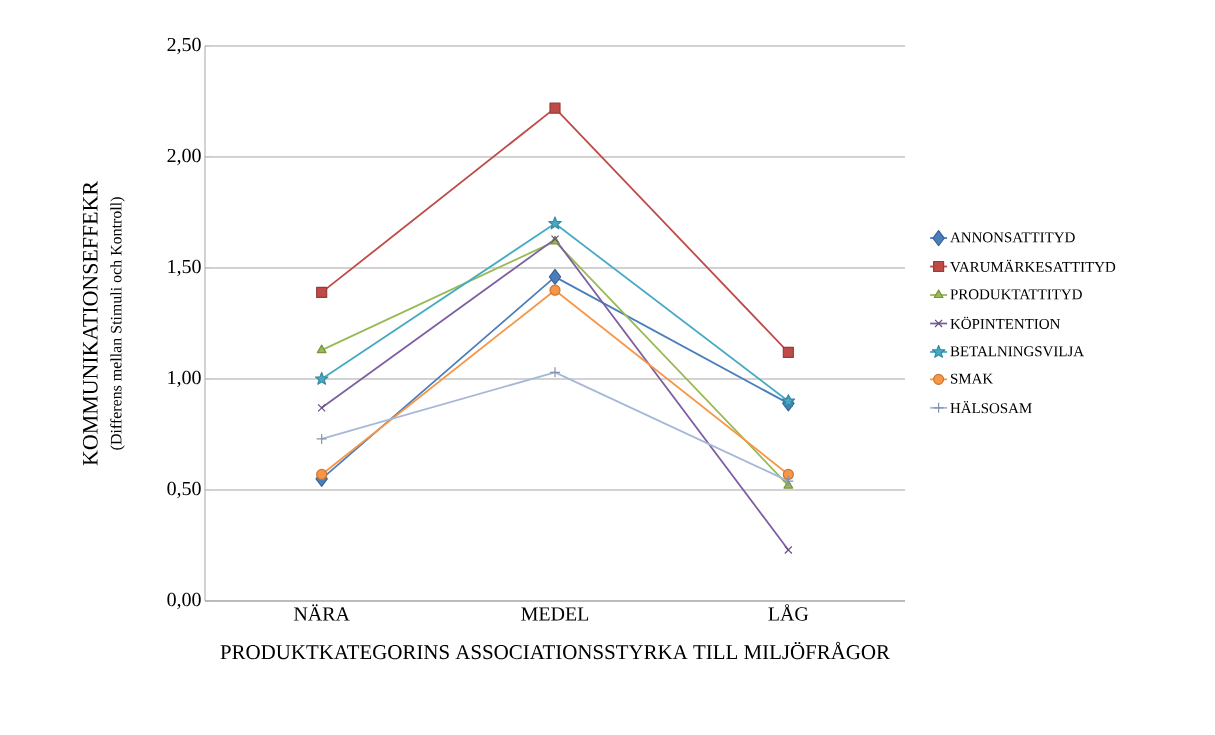  I want to click on y-axis-title: KOMMUNIKATIONSEFFEKR, so click(90, 323).